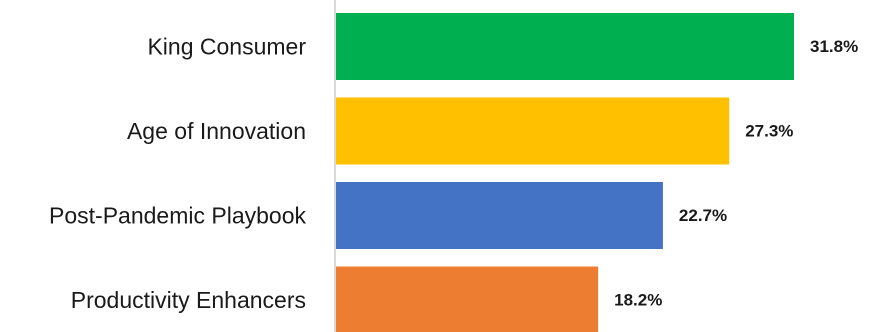 The image size is (886, 332). Describe the element at coordinates (834, 46) in the screenshot. I see `value-label-king-consumer: 31.8%` at that location.